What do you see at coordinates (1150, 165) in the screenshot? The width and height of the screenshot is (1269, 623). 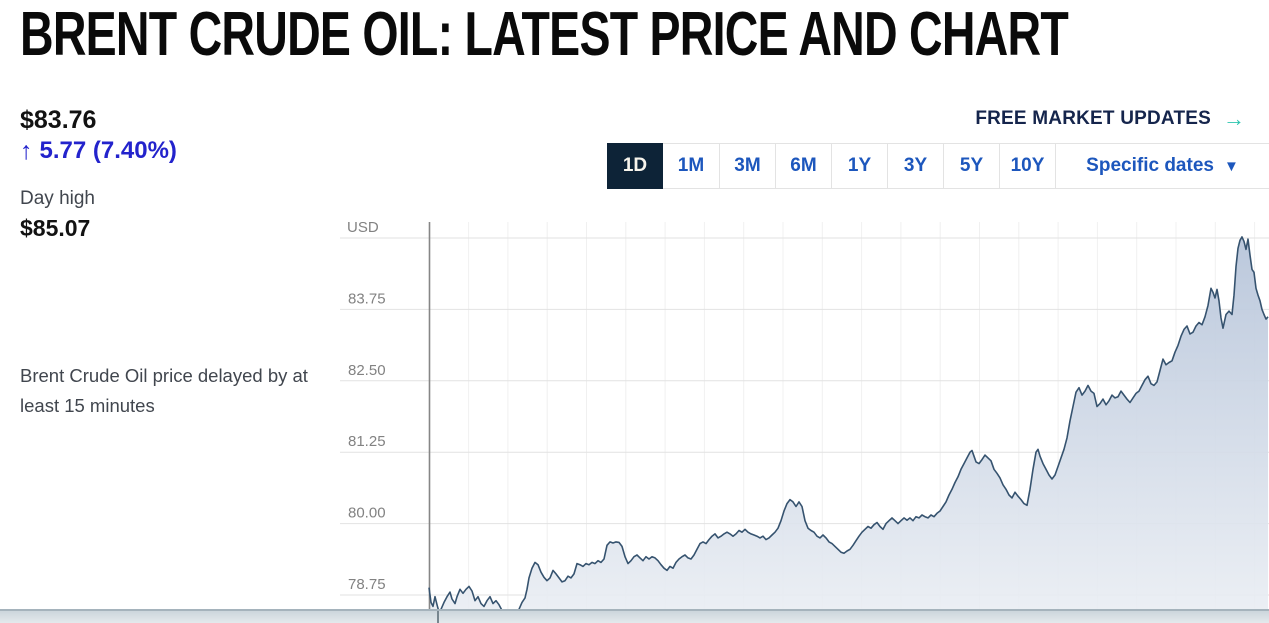 I see `specific-dates-label: Specific dates` at bounding box center [1150, 165].